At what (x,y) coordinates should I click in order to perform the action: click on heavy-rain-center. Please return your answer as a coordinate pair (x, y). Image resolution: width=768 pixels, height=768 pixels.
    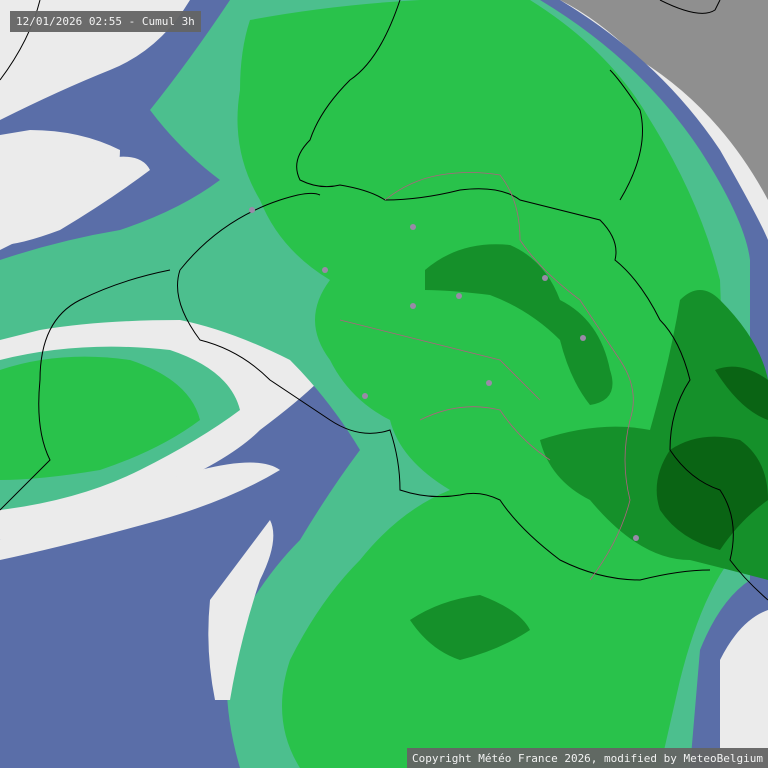
    Looking at the image, I should click on (519, 324).